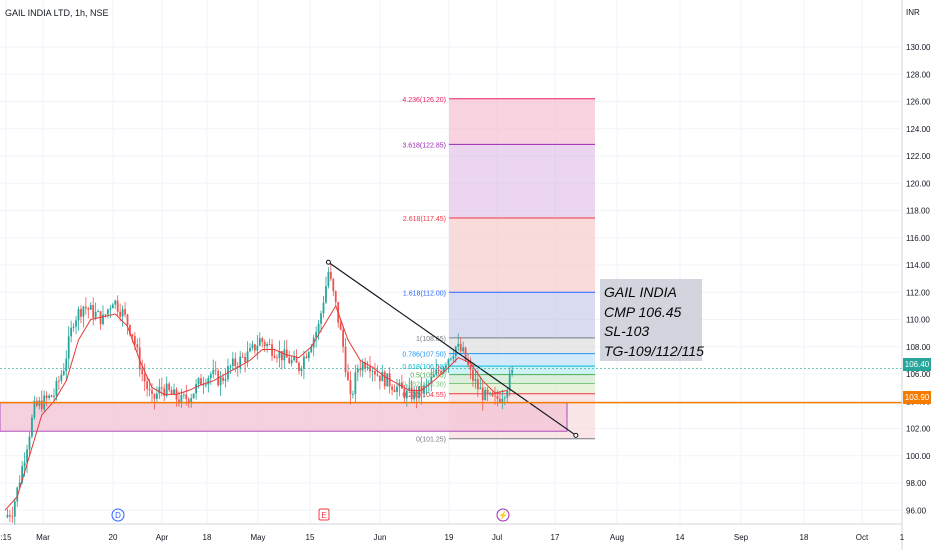 The image size is (932, 550). I want to click on y-tick-label: 102.00, so click(918, 429).